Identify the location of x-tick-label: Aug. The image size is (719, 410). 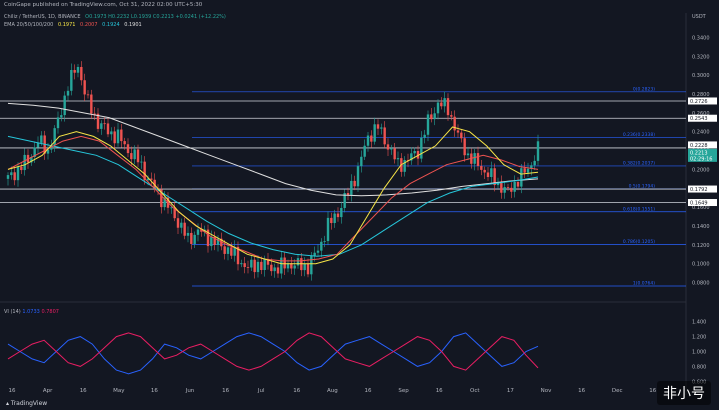
(332, 391).